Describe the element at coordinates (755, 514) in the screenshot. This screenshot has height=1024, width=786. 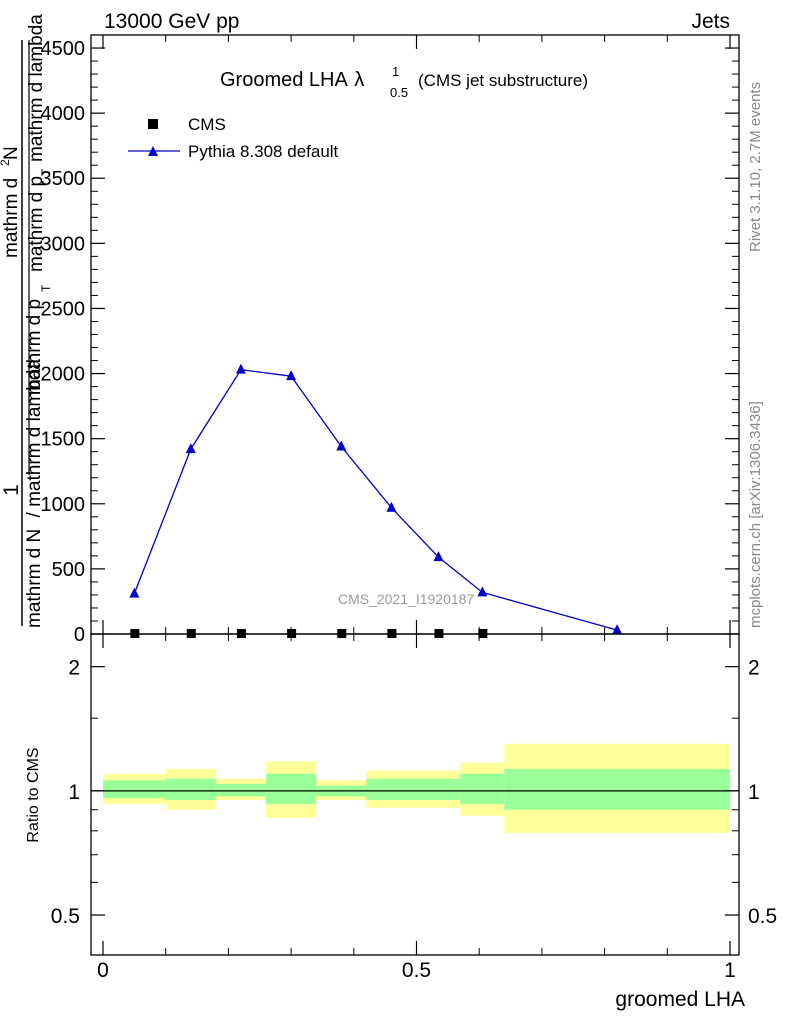
I see `mcplots-label: mcplots.cern.ch [arXiv:1306.3436]` at that location.